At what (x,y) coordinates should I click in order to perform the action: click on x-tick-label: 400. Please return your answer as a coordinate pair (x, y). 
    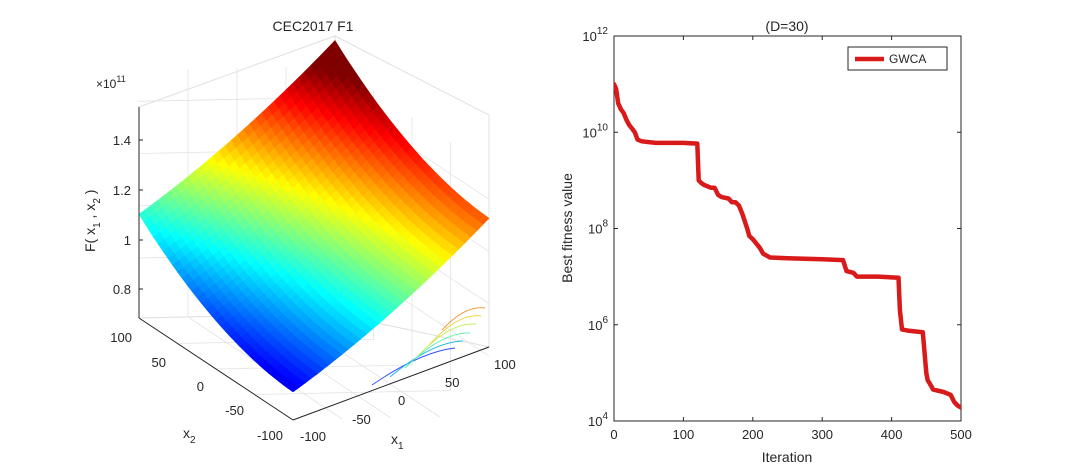
    Looking at the image, I should click on (892, 434).